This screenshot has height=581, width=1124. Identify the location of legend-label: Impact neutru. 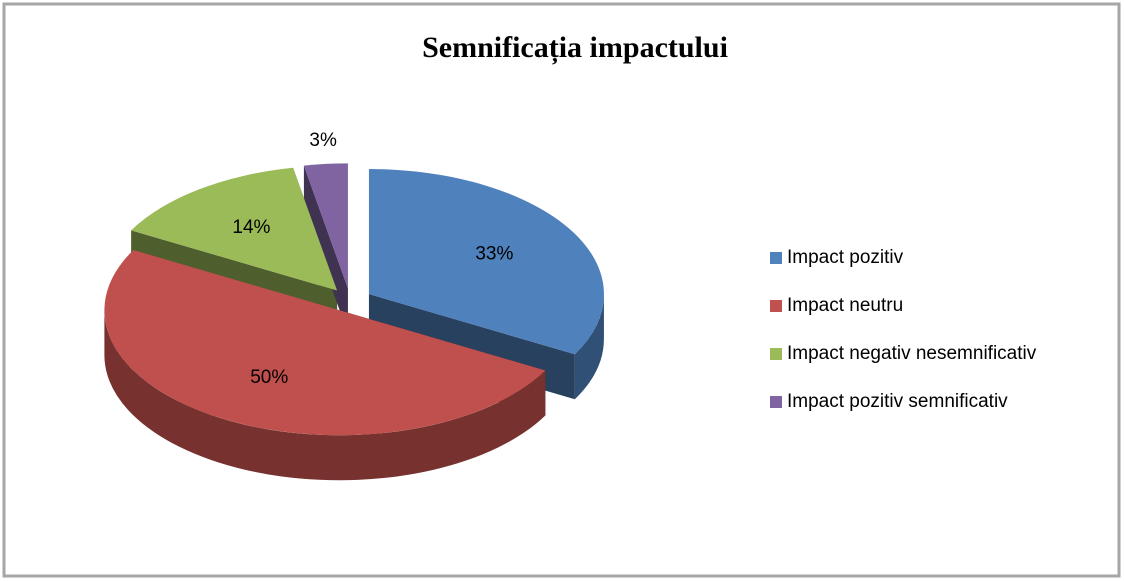
(845, 305).